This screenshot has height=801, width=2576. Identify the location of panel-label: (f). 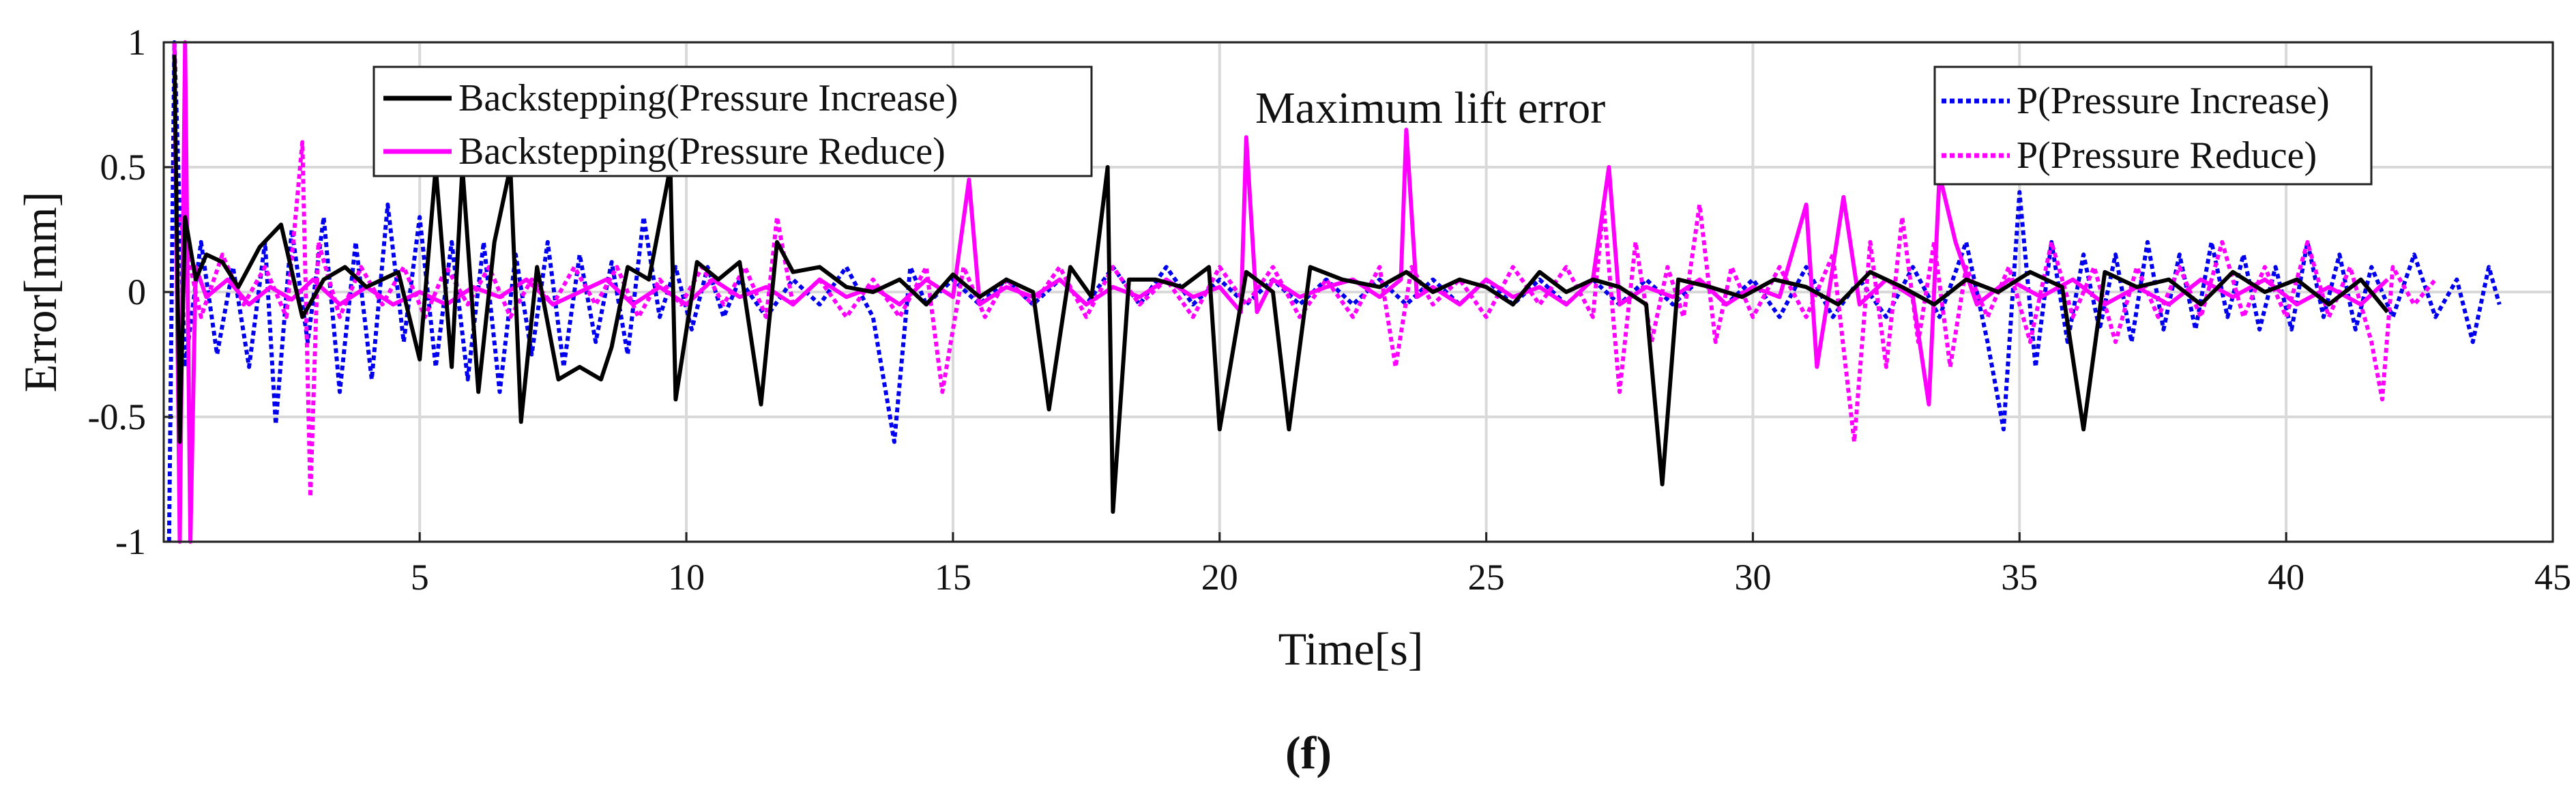
(1308, 753).